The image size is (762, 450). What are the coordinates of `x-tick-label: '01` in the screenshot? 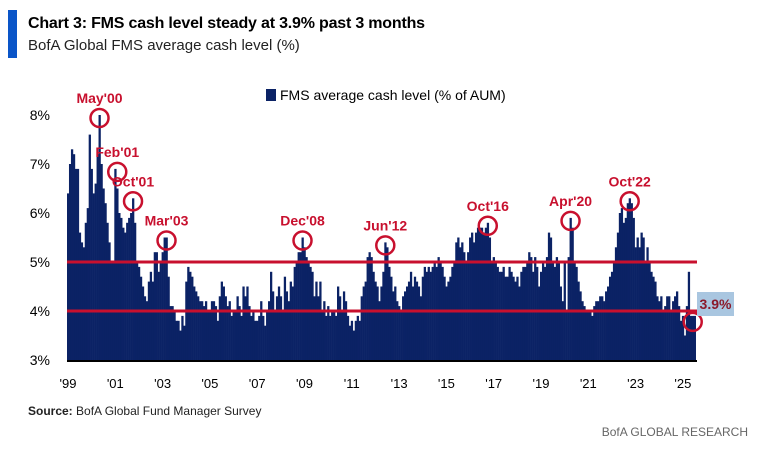 It's located at (115, 383).